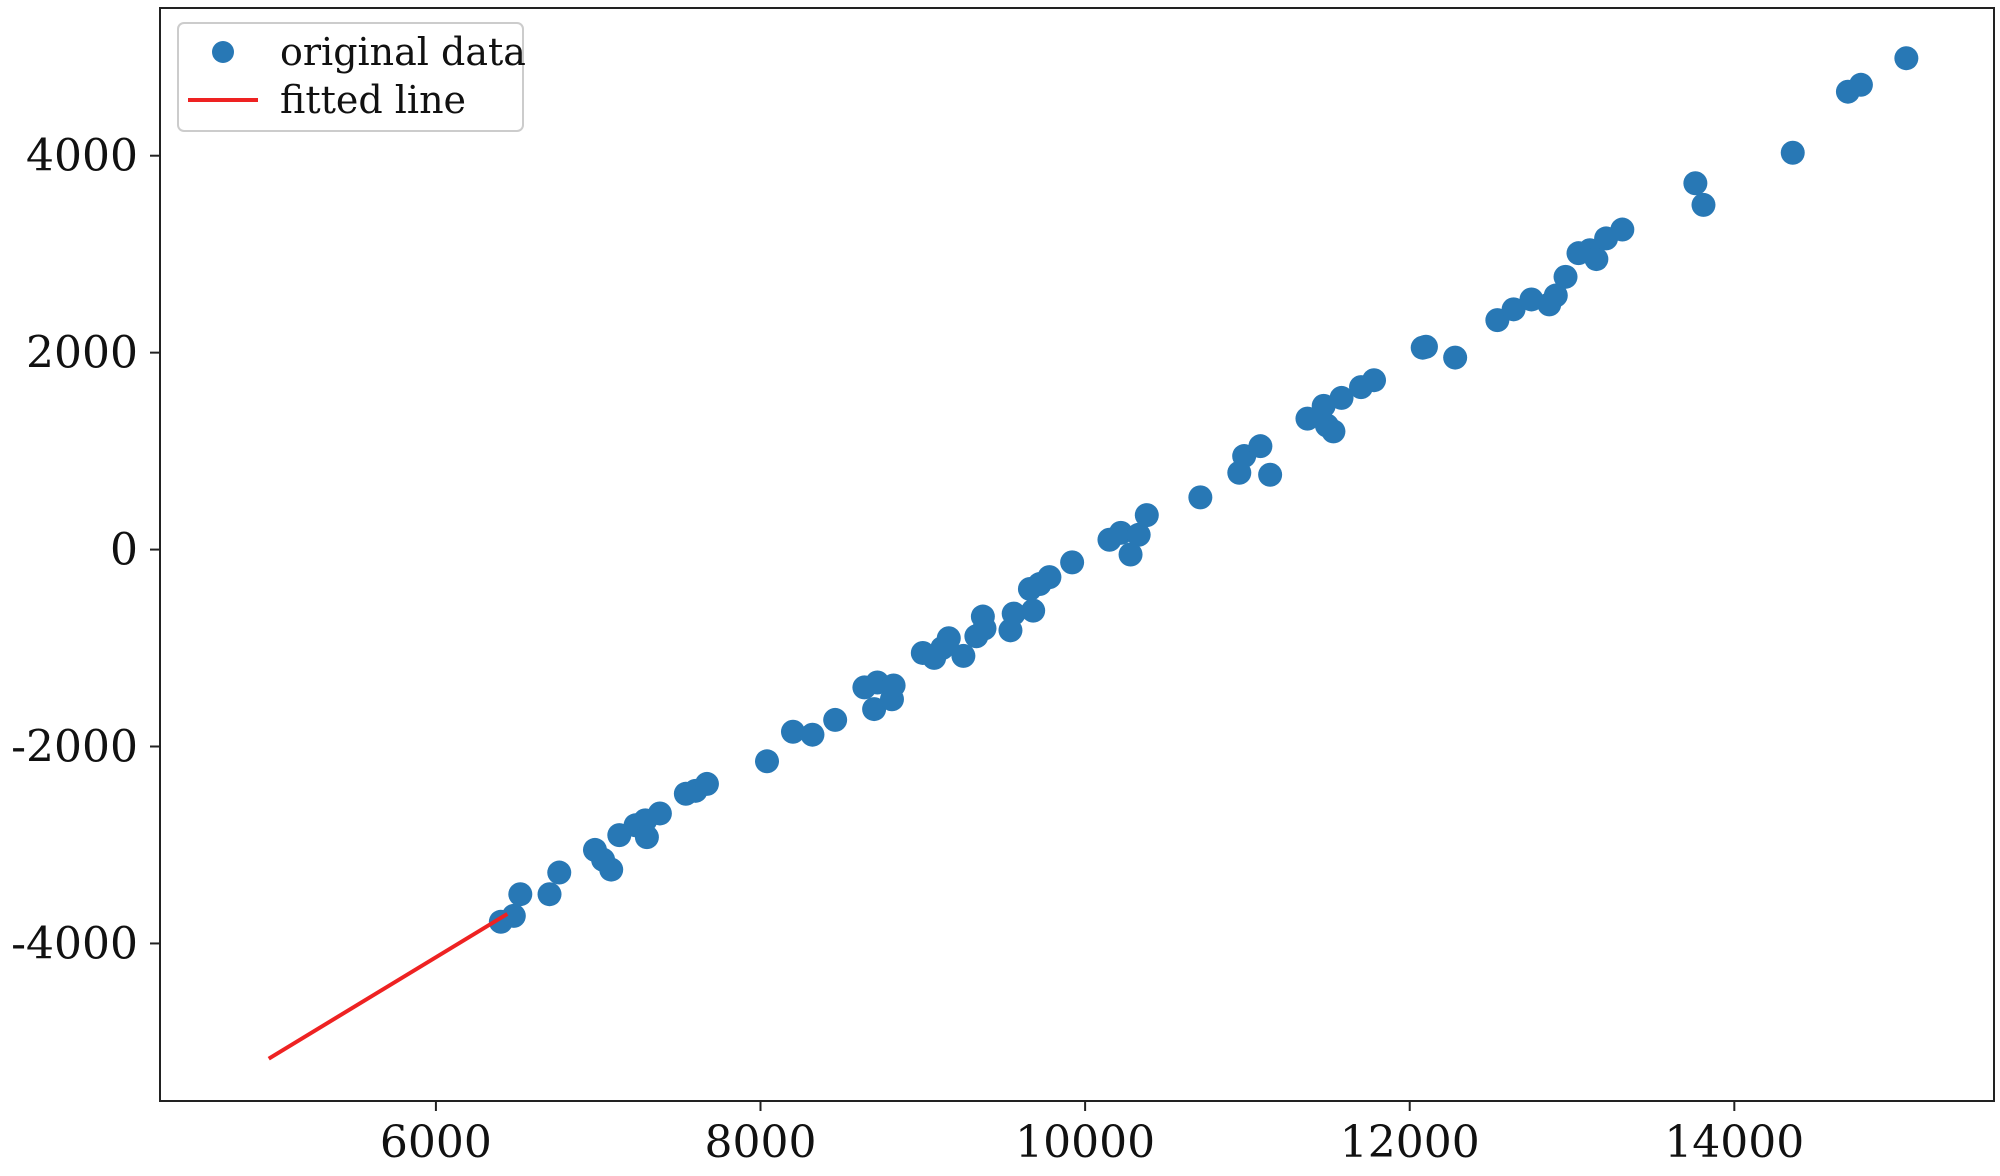 The image size is (2000, 1176). I want to click on x-tick-label: 10000, so click(1085, 1142).